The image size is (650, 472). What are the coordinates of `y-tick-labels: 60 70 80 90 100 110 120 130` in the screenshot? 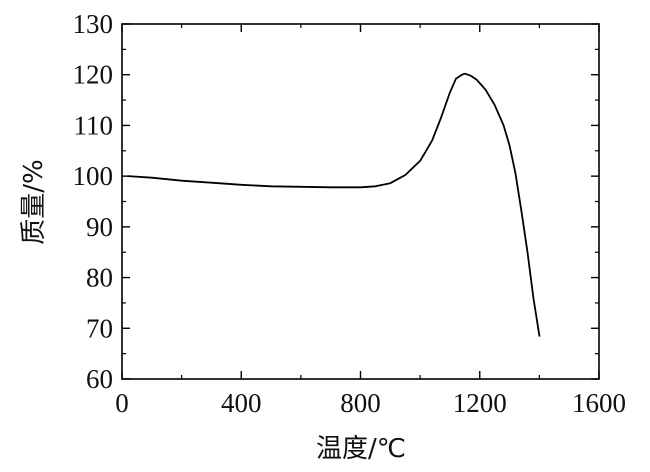 It's located at (93, 201).